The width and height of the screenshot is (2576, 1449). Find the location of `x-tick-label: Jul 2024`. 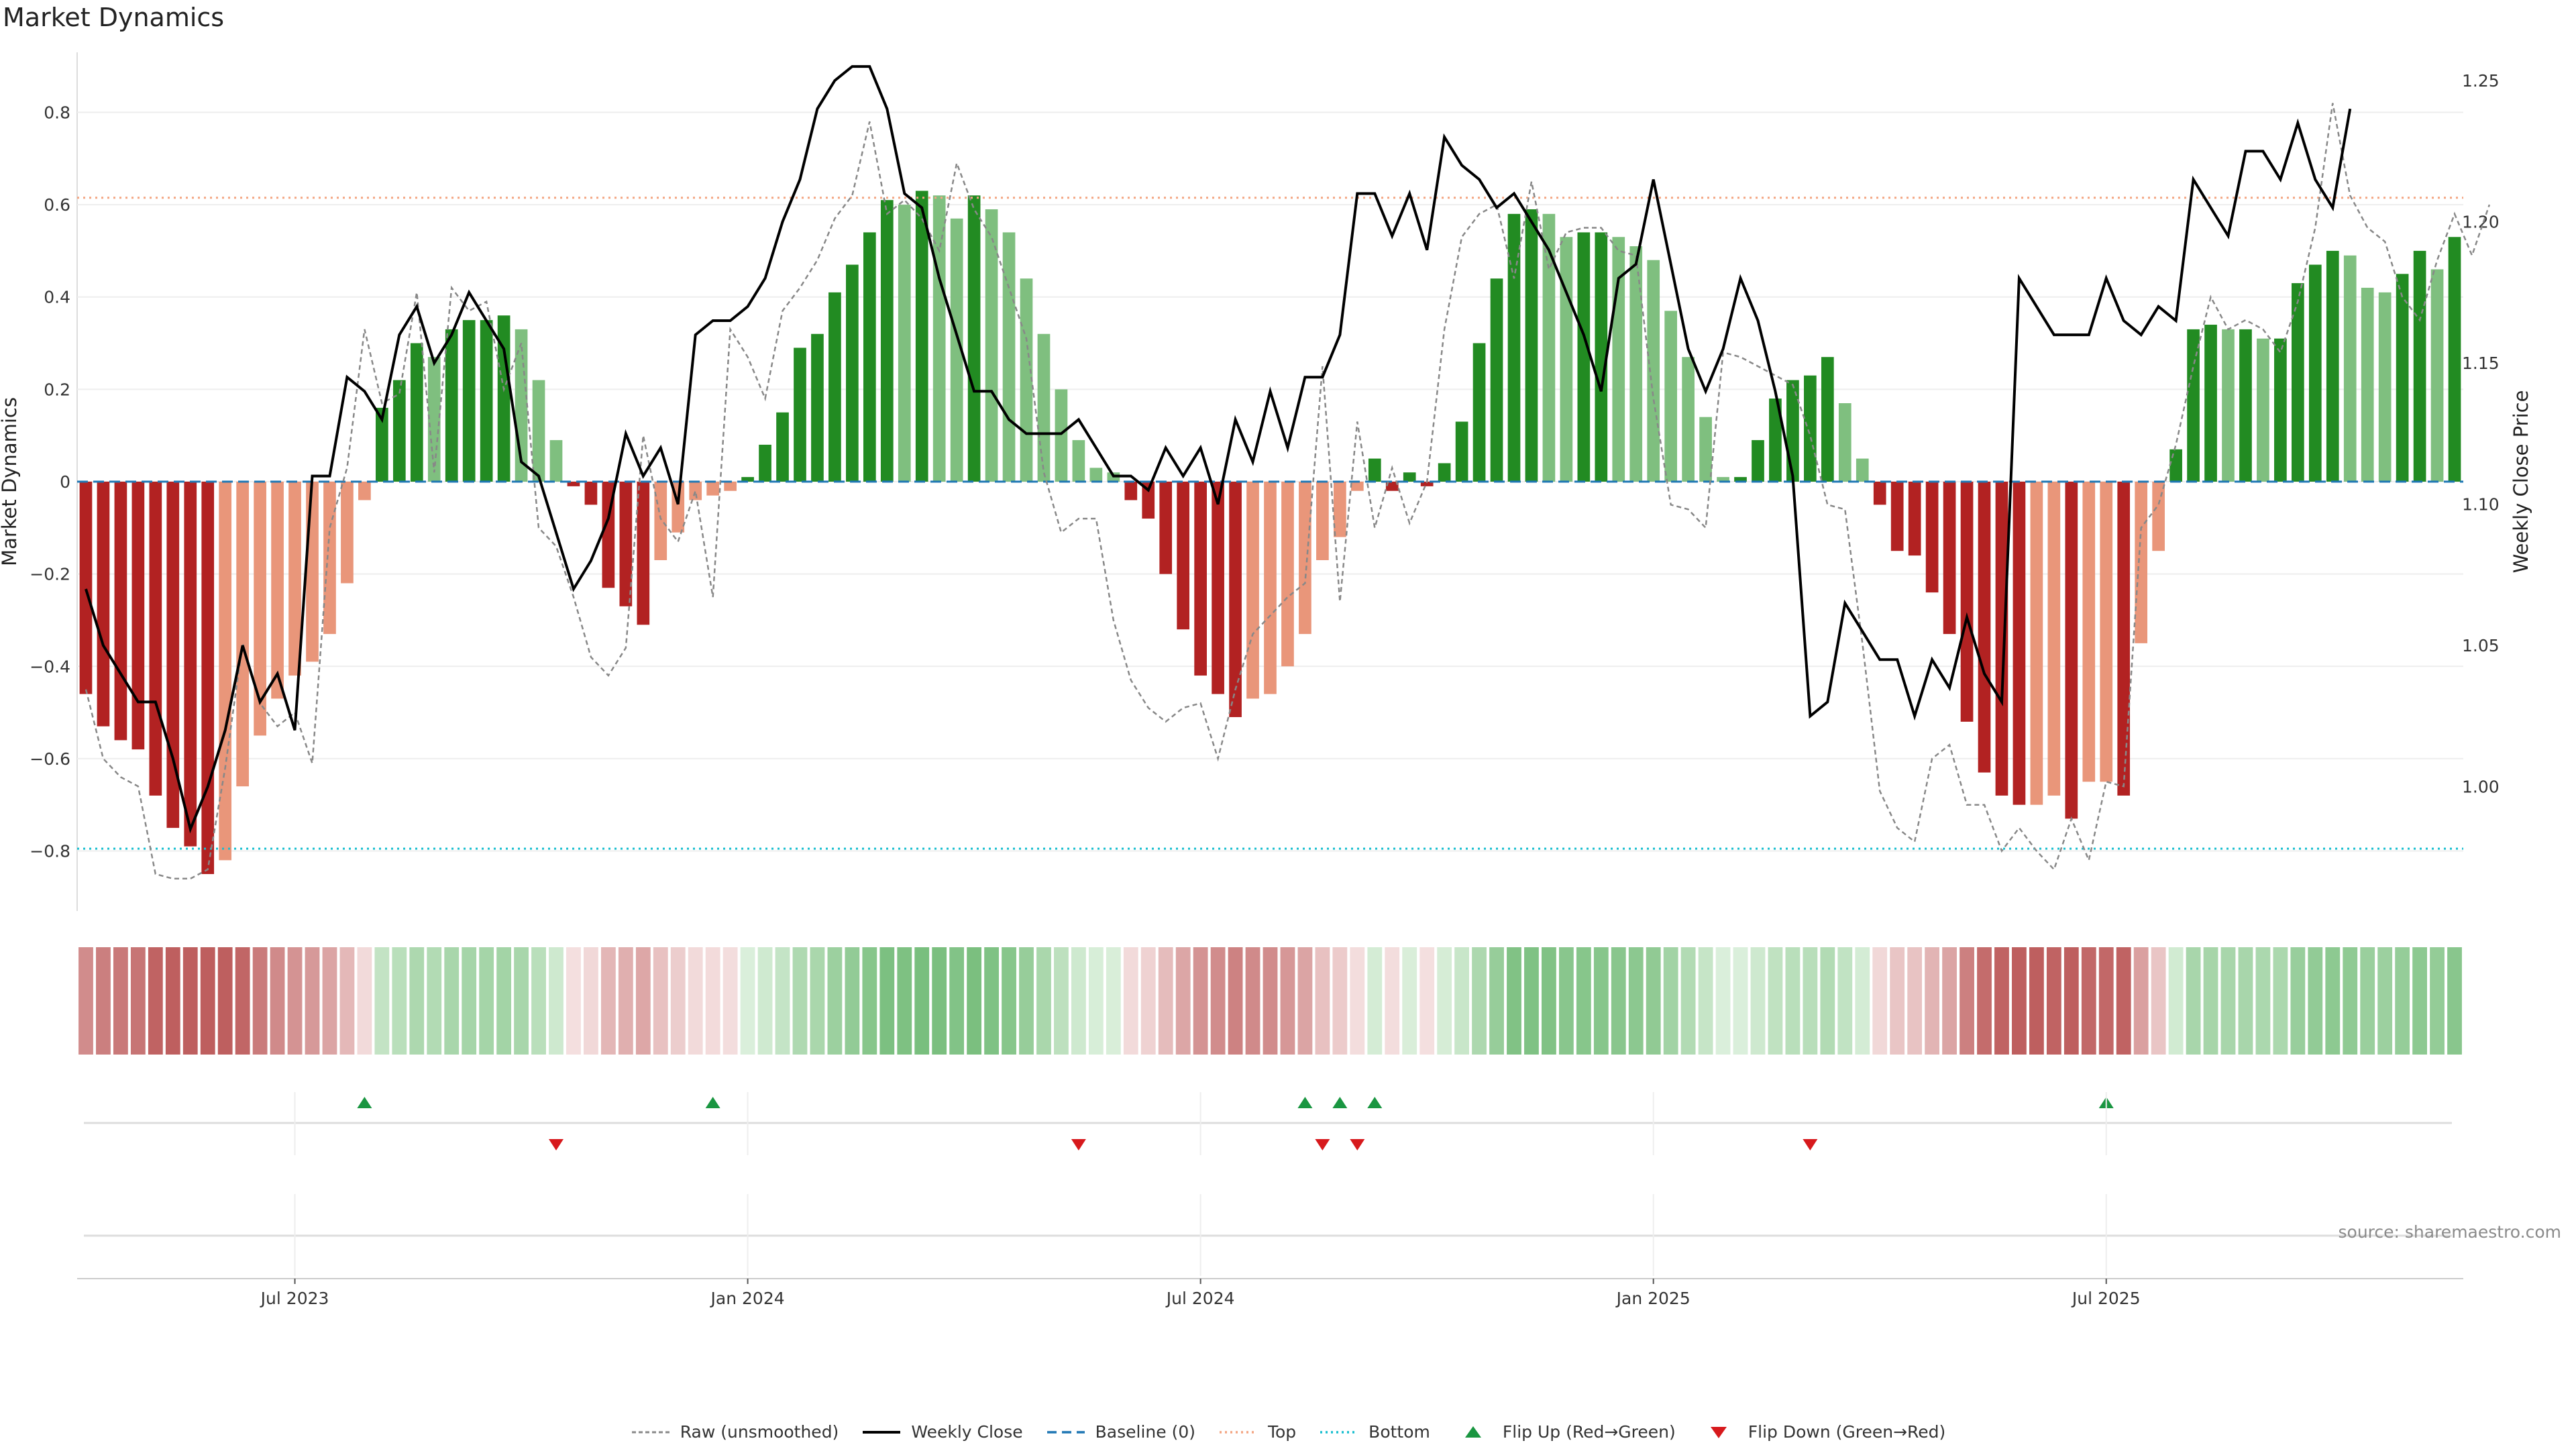

x-tick-label: Jul 2024 is located at coordinates (1200, 1298).